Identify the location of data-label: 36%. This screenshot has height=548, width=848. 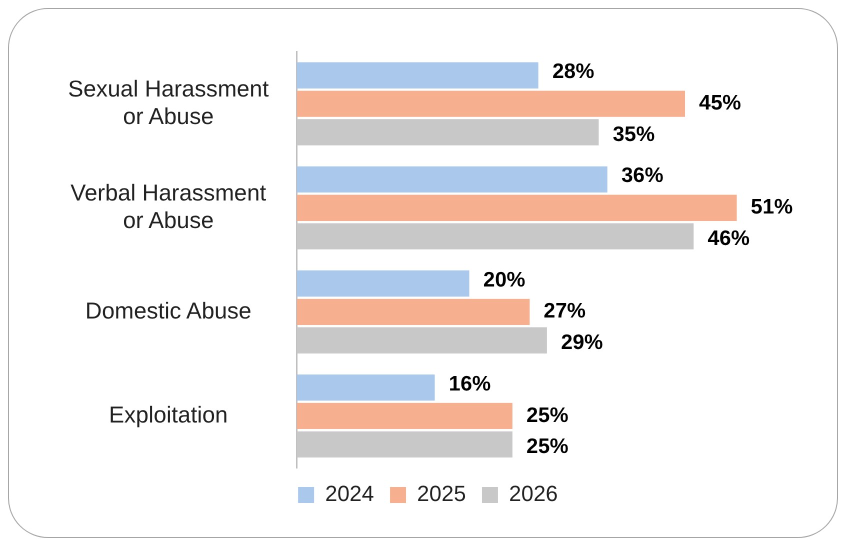
(642, 176).